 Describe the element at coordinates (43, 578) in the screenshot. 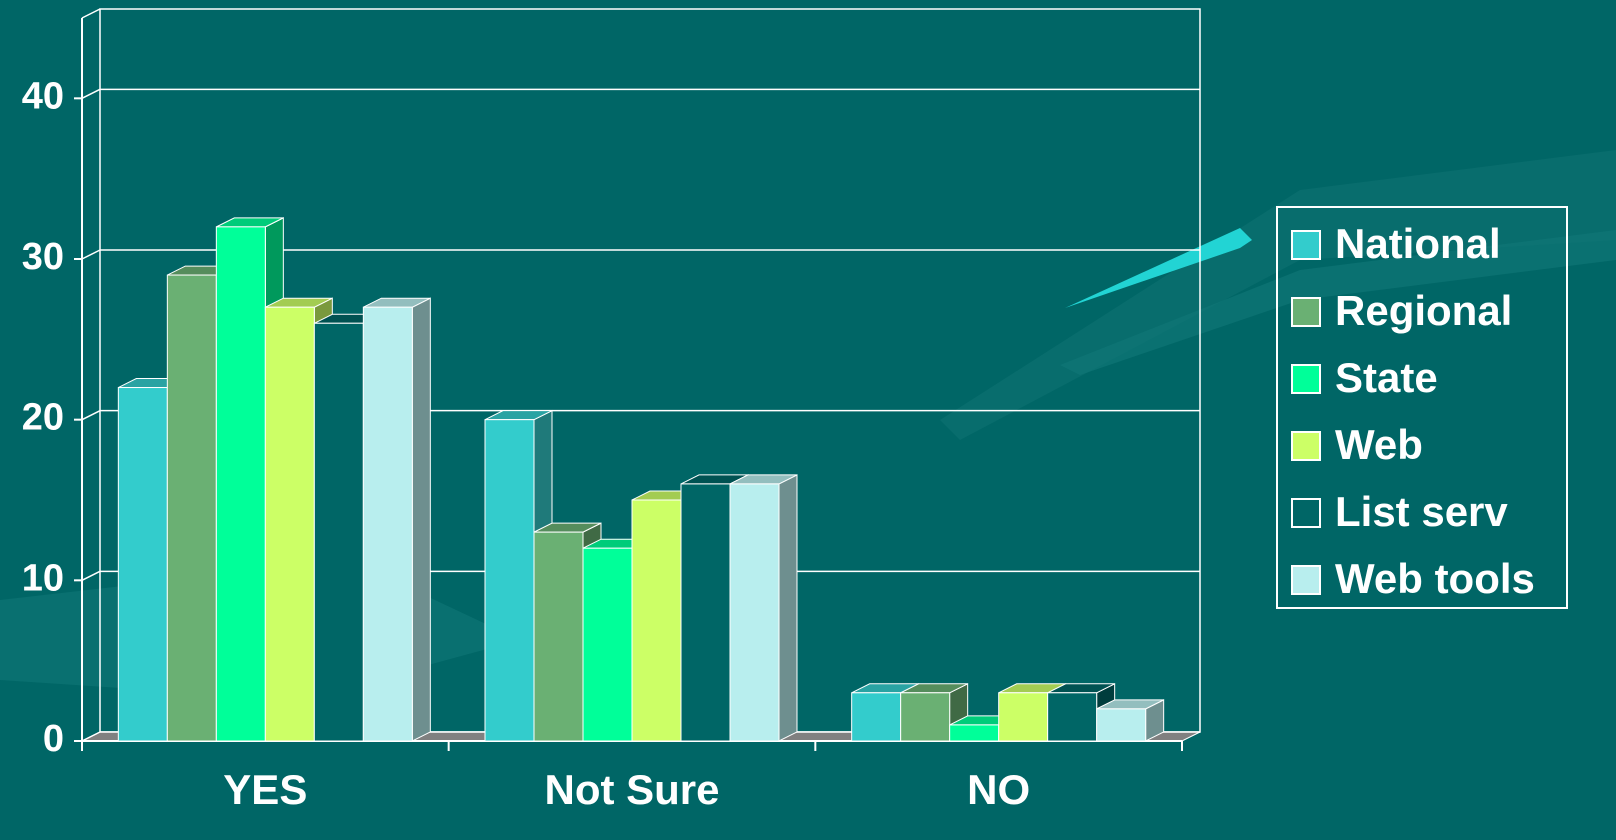

I see `y-tick-label: 10` at that location.